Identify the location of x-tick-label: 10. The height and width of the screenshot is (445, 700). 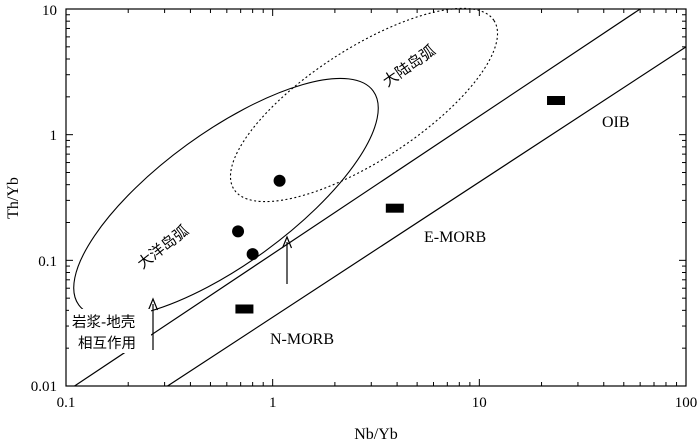
(479, 403).